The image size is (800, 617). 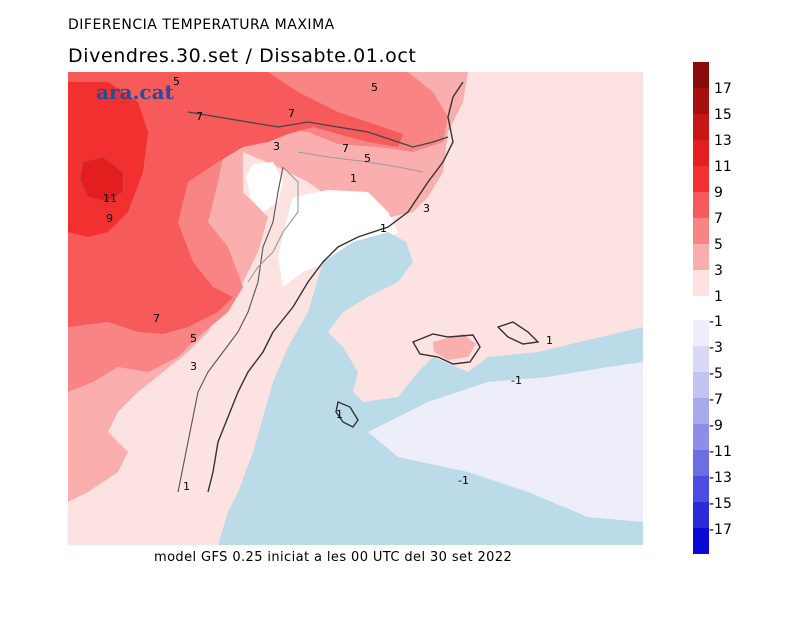 What do you see at coordinates (716, 374) in the screenshot?
I see `legend-label: -5` at bounding box center [716, 374].